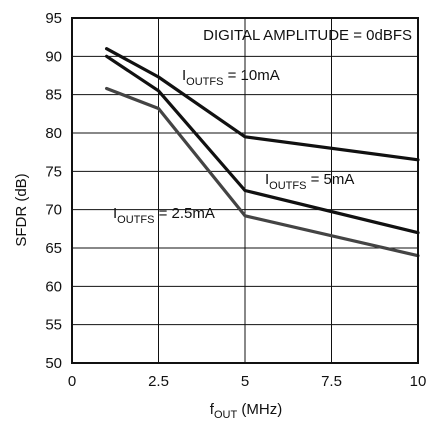  I want to click on y-tick-label: 55, so click(53, 325).